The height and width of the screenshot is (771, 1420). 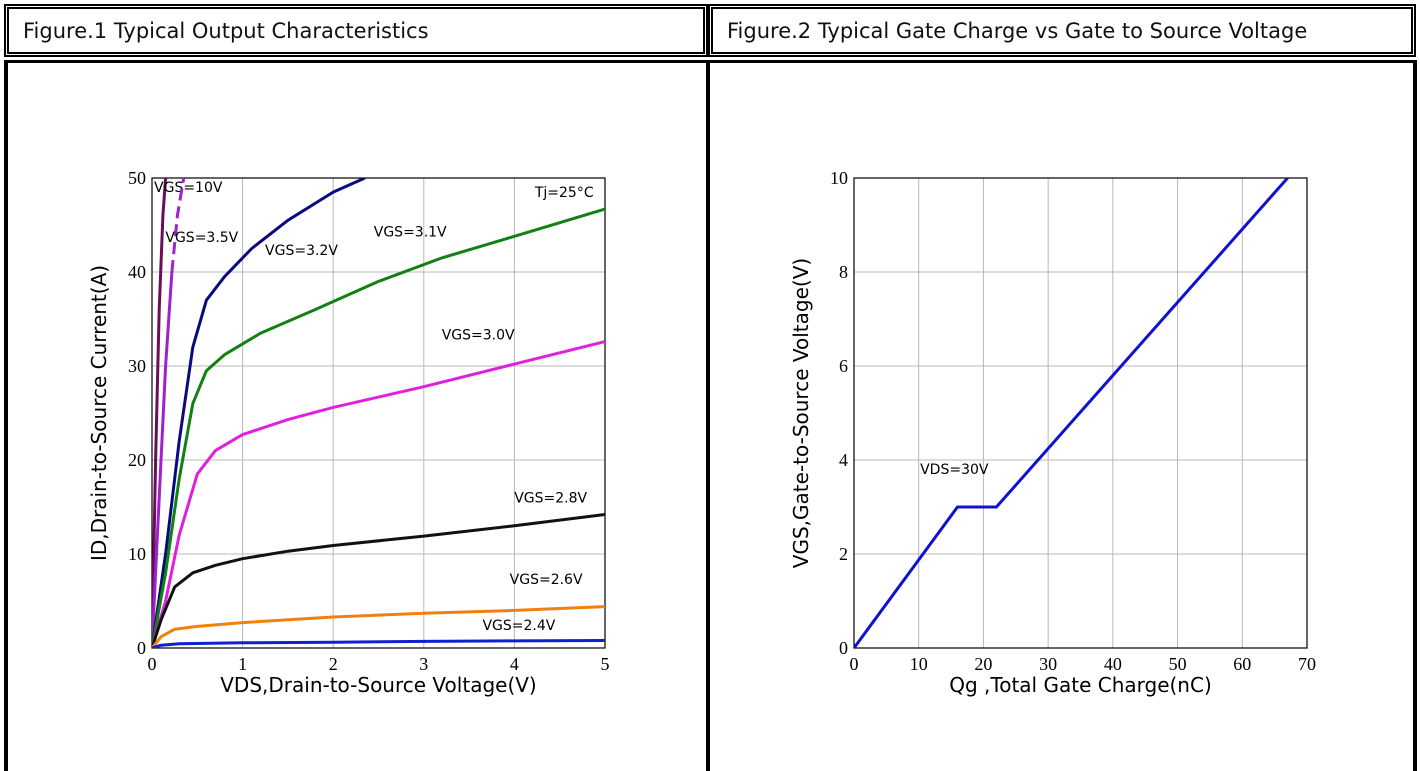 What do you see at coordinates (708, 416) in the screenshot?
I see `middle-border` at bounding box center [708, 416].